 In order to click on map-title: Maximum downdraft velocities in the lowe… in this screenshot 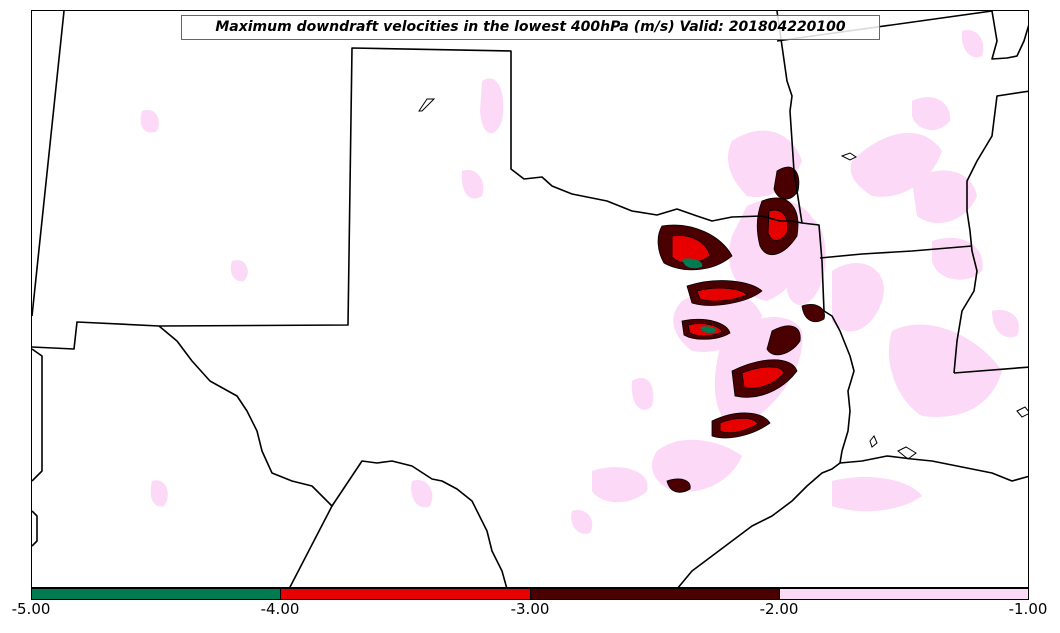, I will do `click(530, 27)`.